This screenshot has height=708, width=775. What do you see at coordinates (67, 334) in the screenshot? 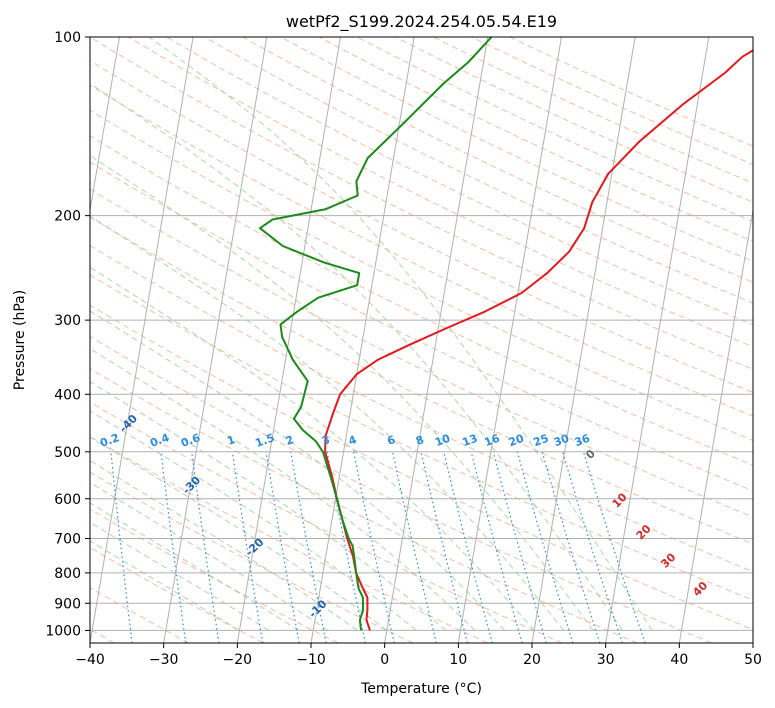
I see `y-axis: 1000 900 800 700 600 500 400 300 200 100` at bounding box center [67, 334].